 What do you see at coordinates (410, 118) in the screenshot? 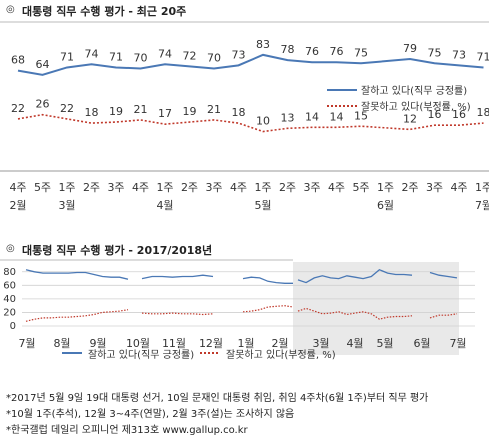
I see `negative-data-label: 12` at bounding box center [410, 118].